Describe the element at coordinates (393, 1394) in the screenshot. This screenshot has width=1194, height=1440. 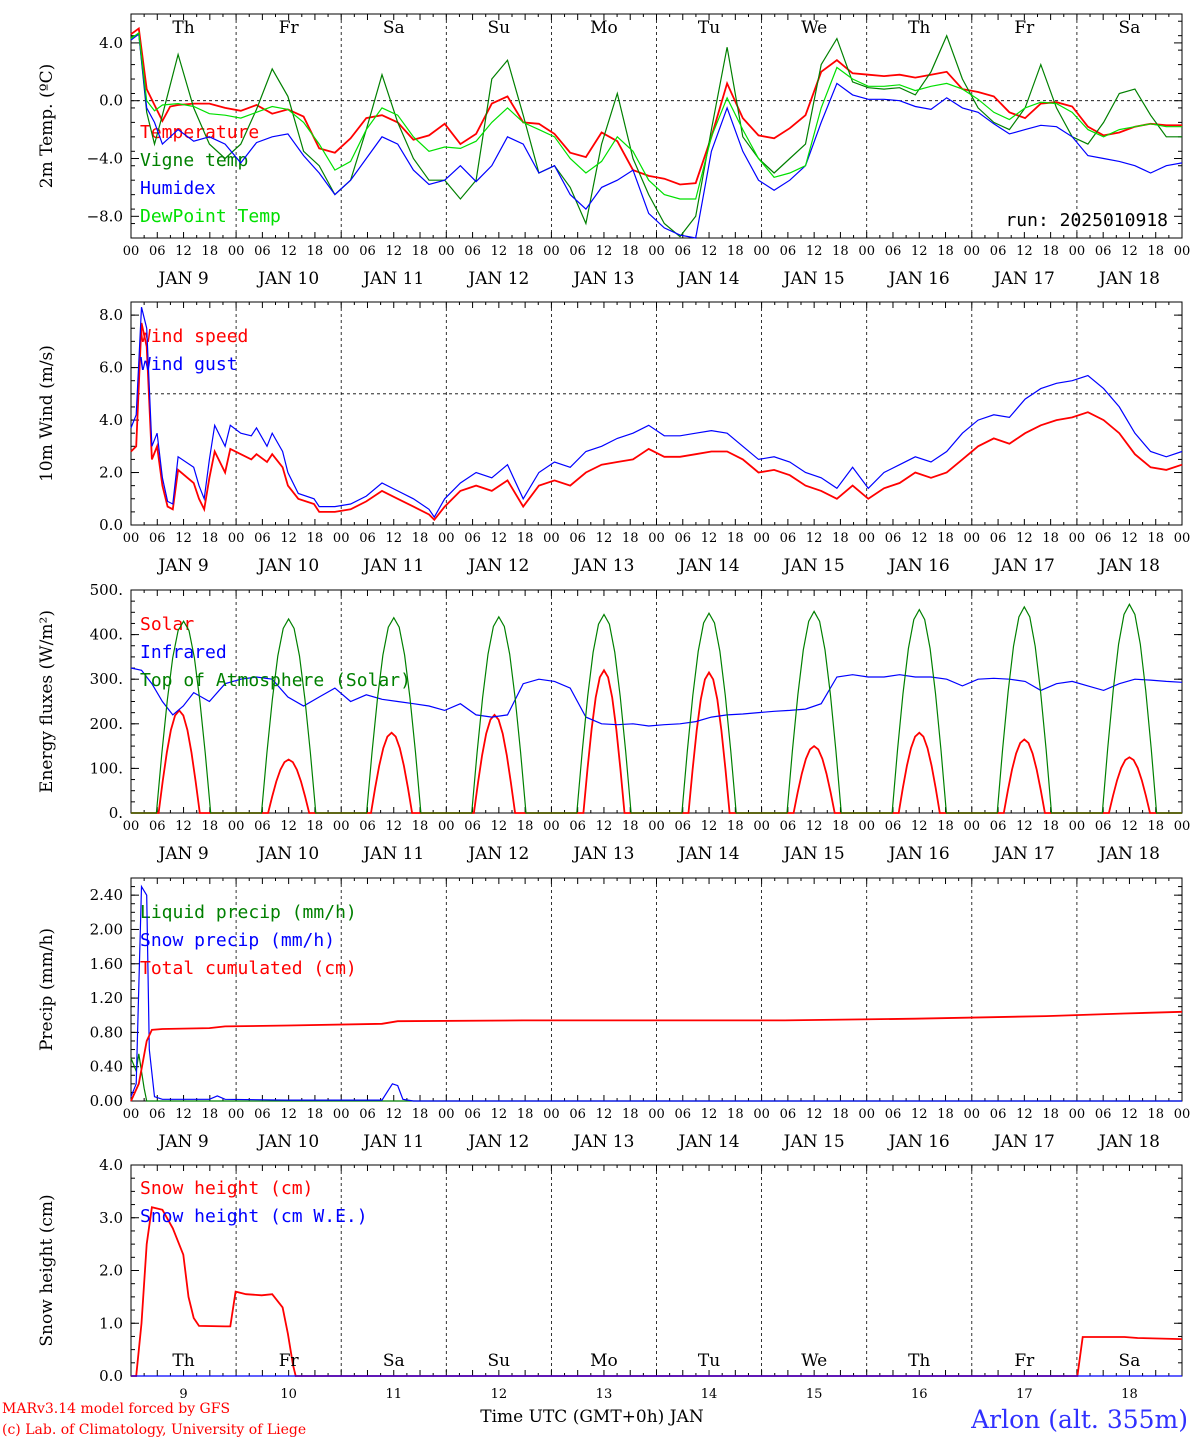
I see `date-label: 11` at that location.